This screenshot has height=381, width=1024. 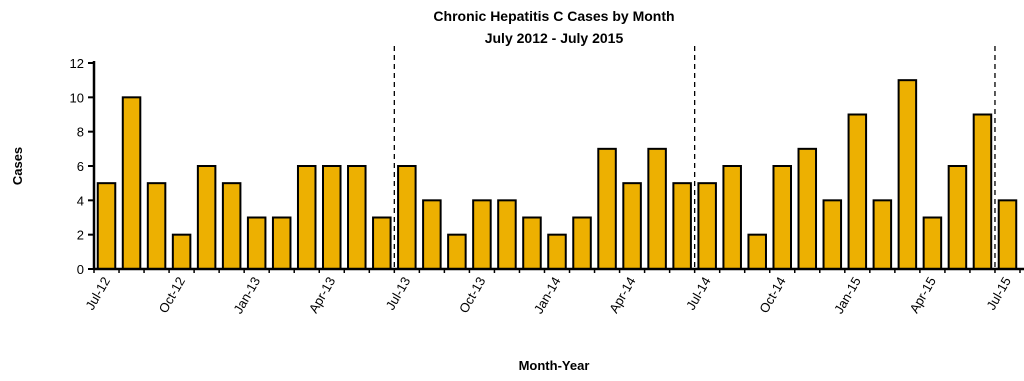 What do you see at coordinates (77, 97) in the screenshot?
I see `y-tick-label: 10` at bounding box center [77, 97].